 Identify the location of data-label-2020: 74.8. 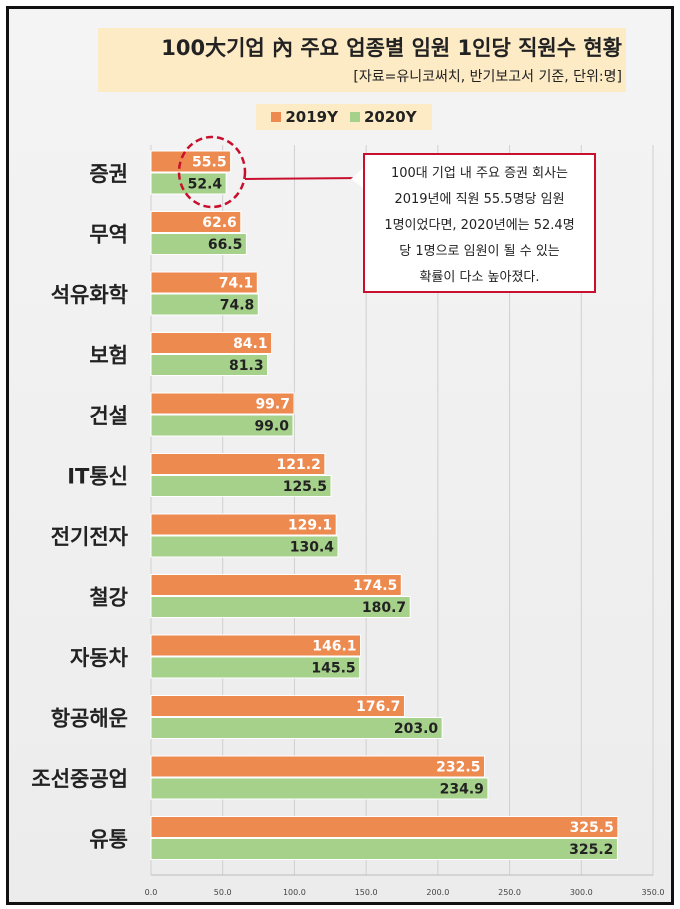
(237, 306).